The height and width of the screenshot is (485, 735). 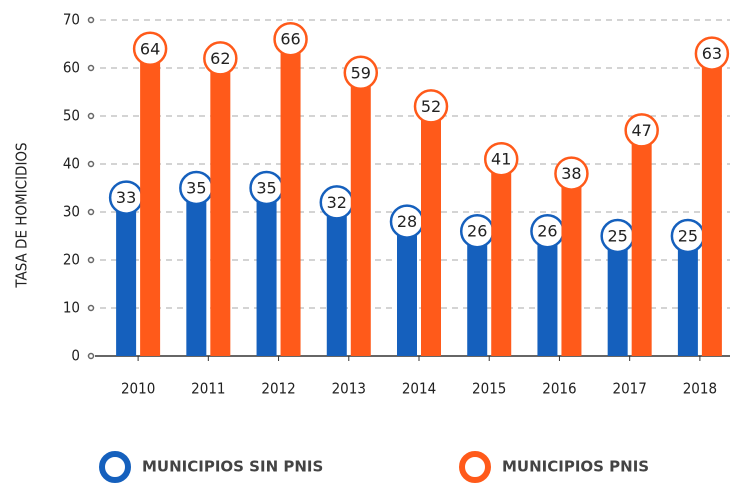 I want to click on legend-label: MUNICIPIOS PNIS, so click(x=575, y=467).